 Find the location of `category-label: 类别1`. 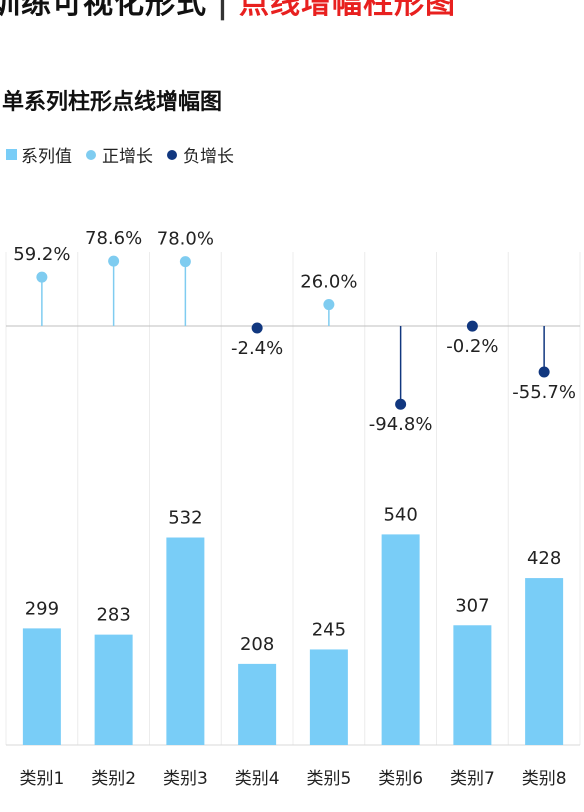

category-label: 类别1 is located at coordinates (41, 779).